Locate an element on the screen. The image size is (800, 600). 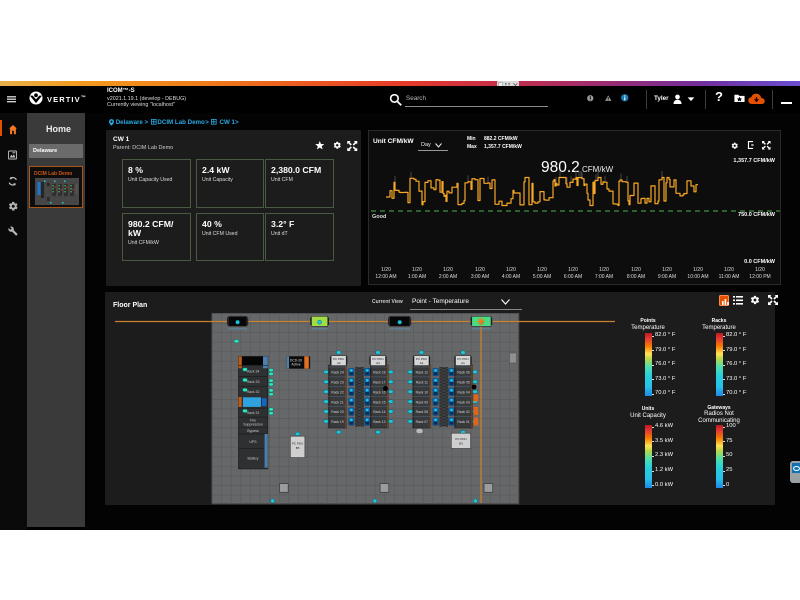
svg-text: Rack 20 is located at coordinates (337, 412).